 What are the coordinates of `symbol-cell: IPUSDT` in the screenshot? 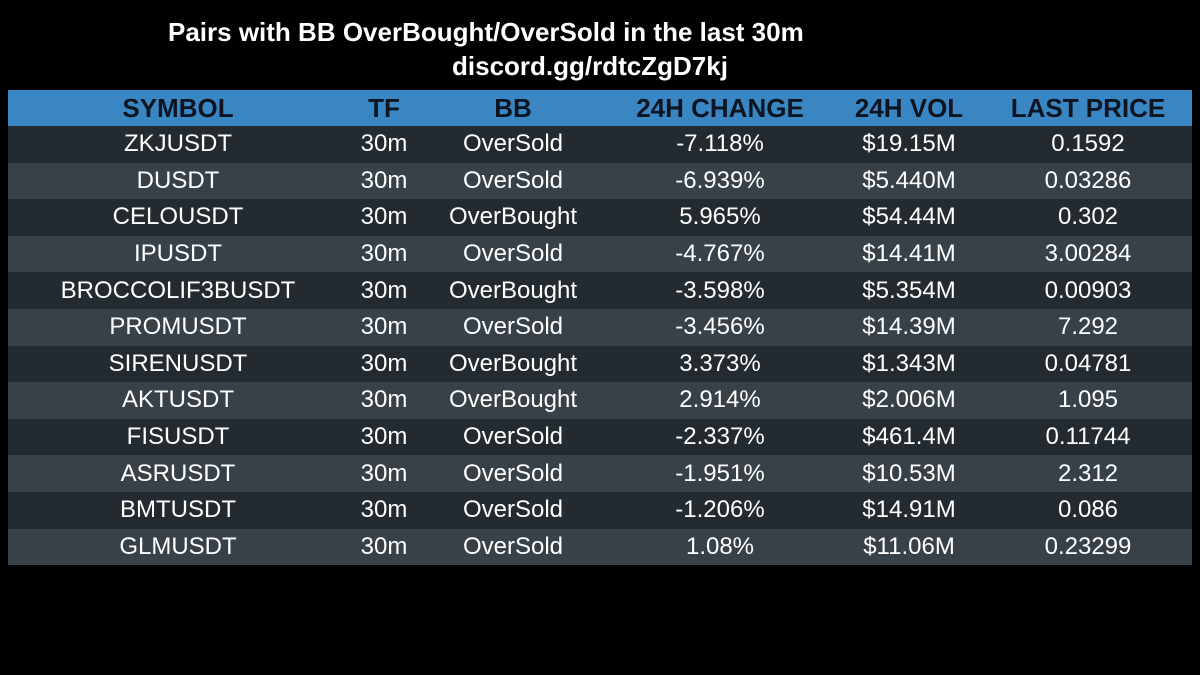 It's located at (177, 254).